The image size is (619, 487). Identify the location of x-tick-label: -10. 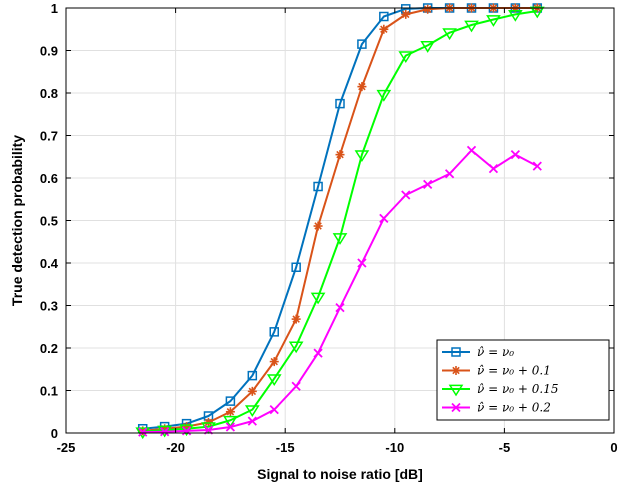
(394, 447).